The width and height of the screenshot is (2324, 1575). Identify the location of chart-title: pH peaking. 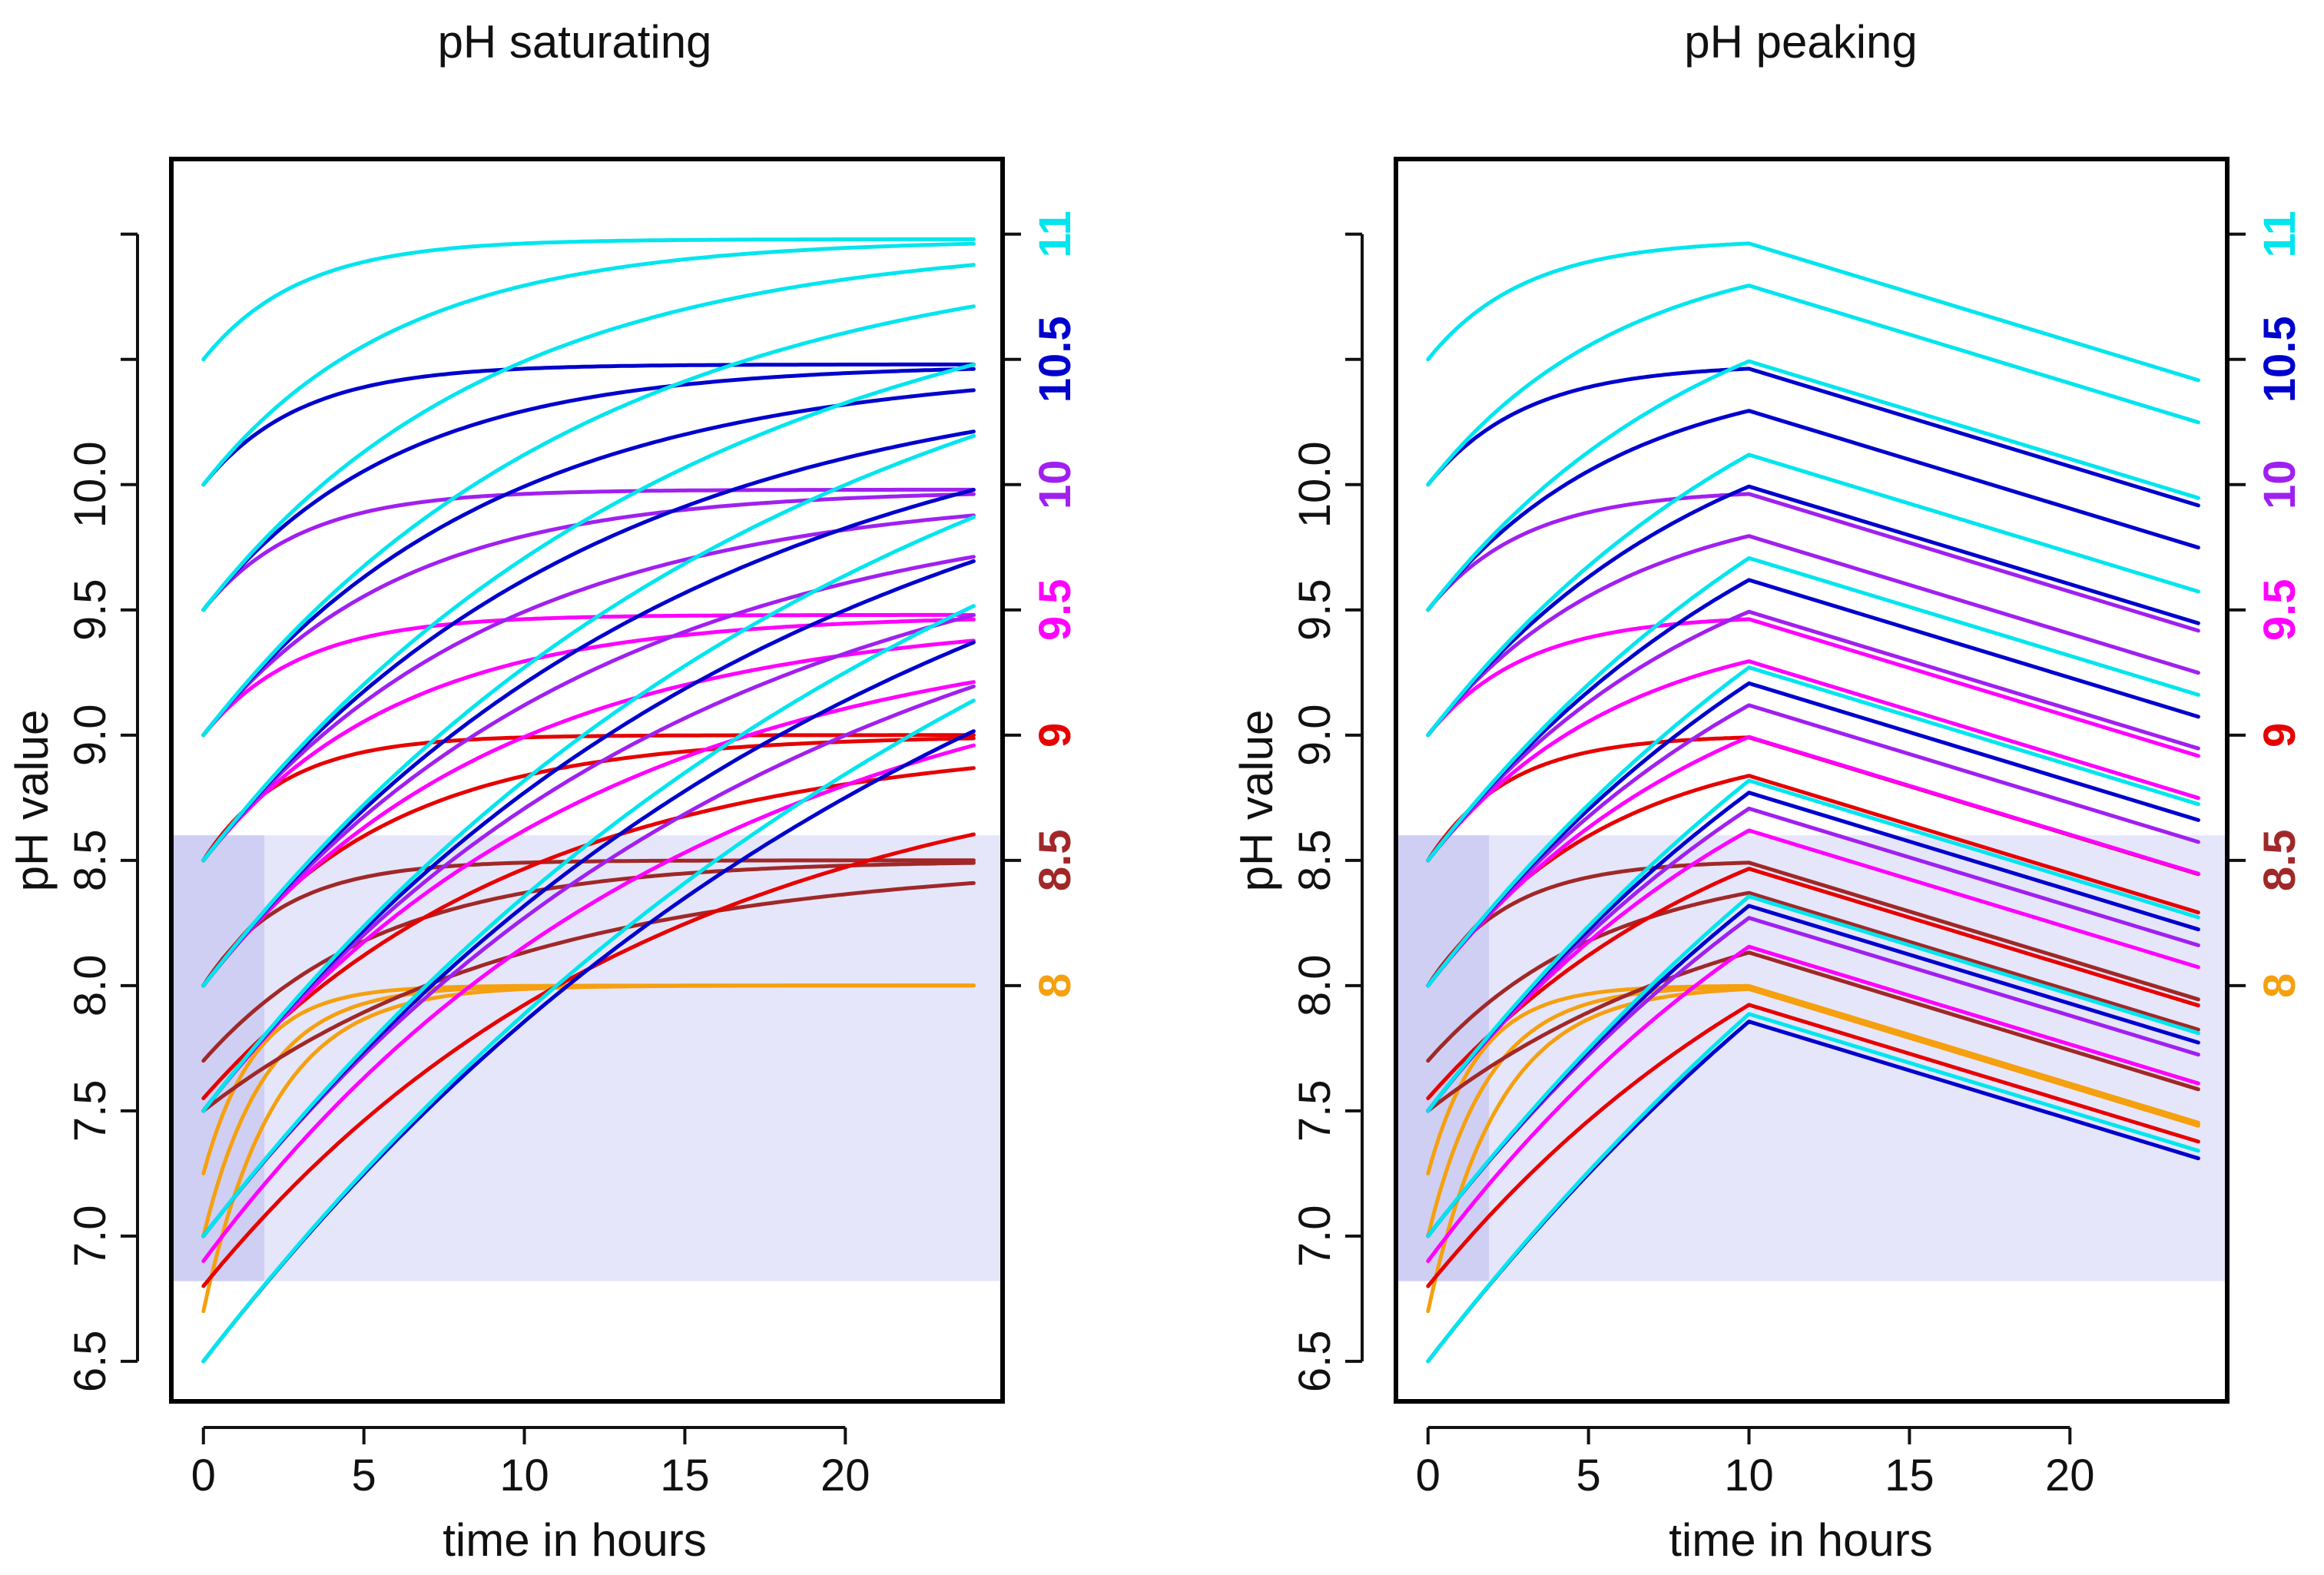
(1801, 42).